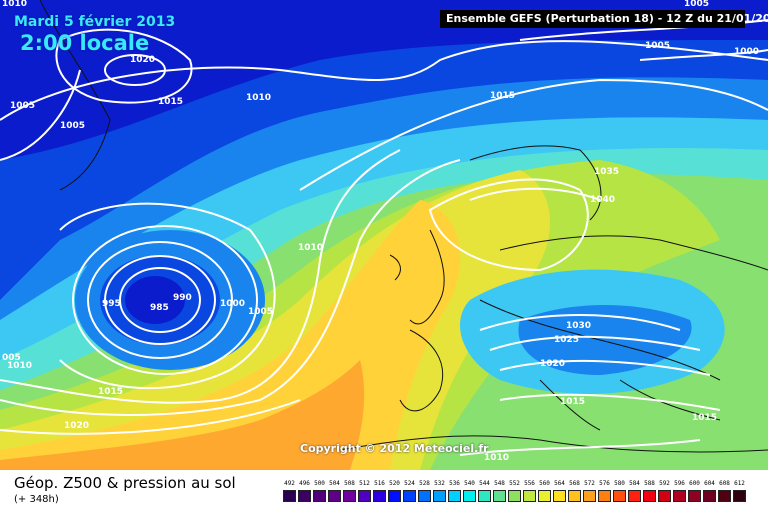 The height and width of the screenshot is (512, 768). What do you see at coordinates (533, 134) in the screenshot?
I see `isobar-1015-mid` at bounding box center [533, 134].